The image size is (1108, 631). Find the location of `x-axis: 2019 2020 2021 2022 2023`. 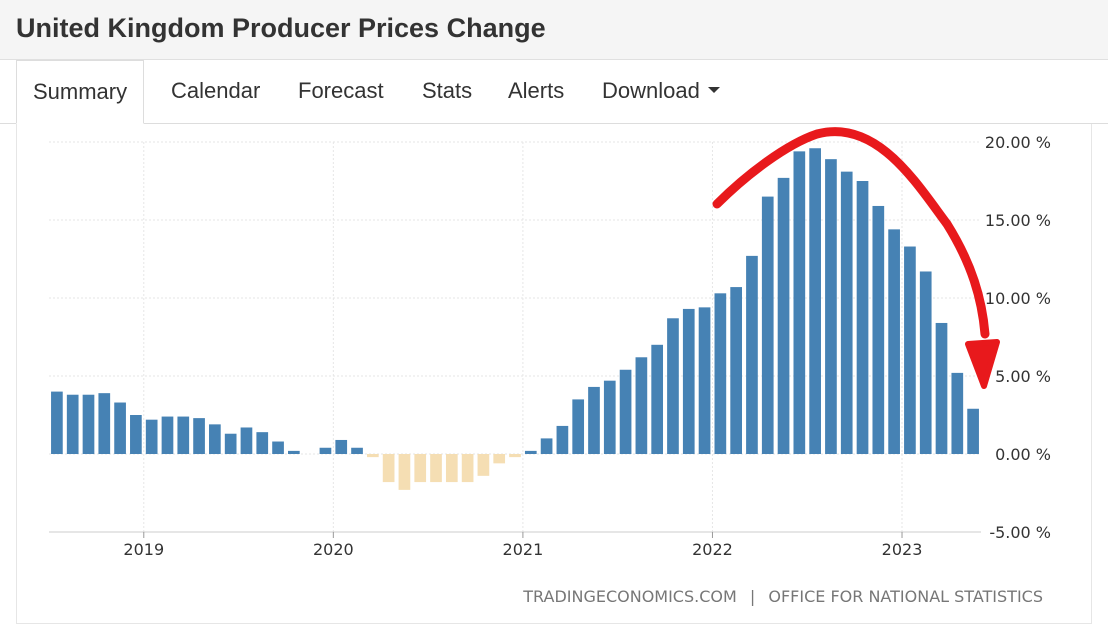

x-axis: 2019 2020 2021 2022 2023 is located at coordinates (522, 545).